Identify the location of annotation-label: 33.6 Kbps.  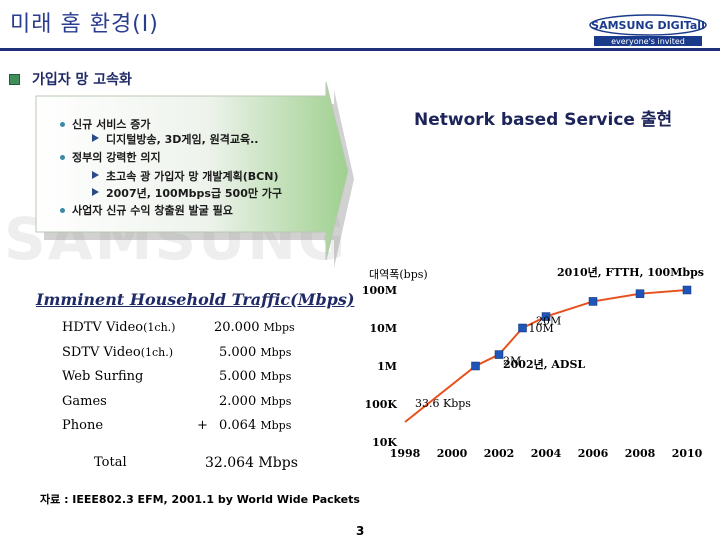
(443, 403).